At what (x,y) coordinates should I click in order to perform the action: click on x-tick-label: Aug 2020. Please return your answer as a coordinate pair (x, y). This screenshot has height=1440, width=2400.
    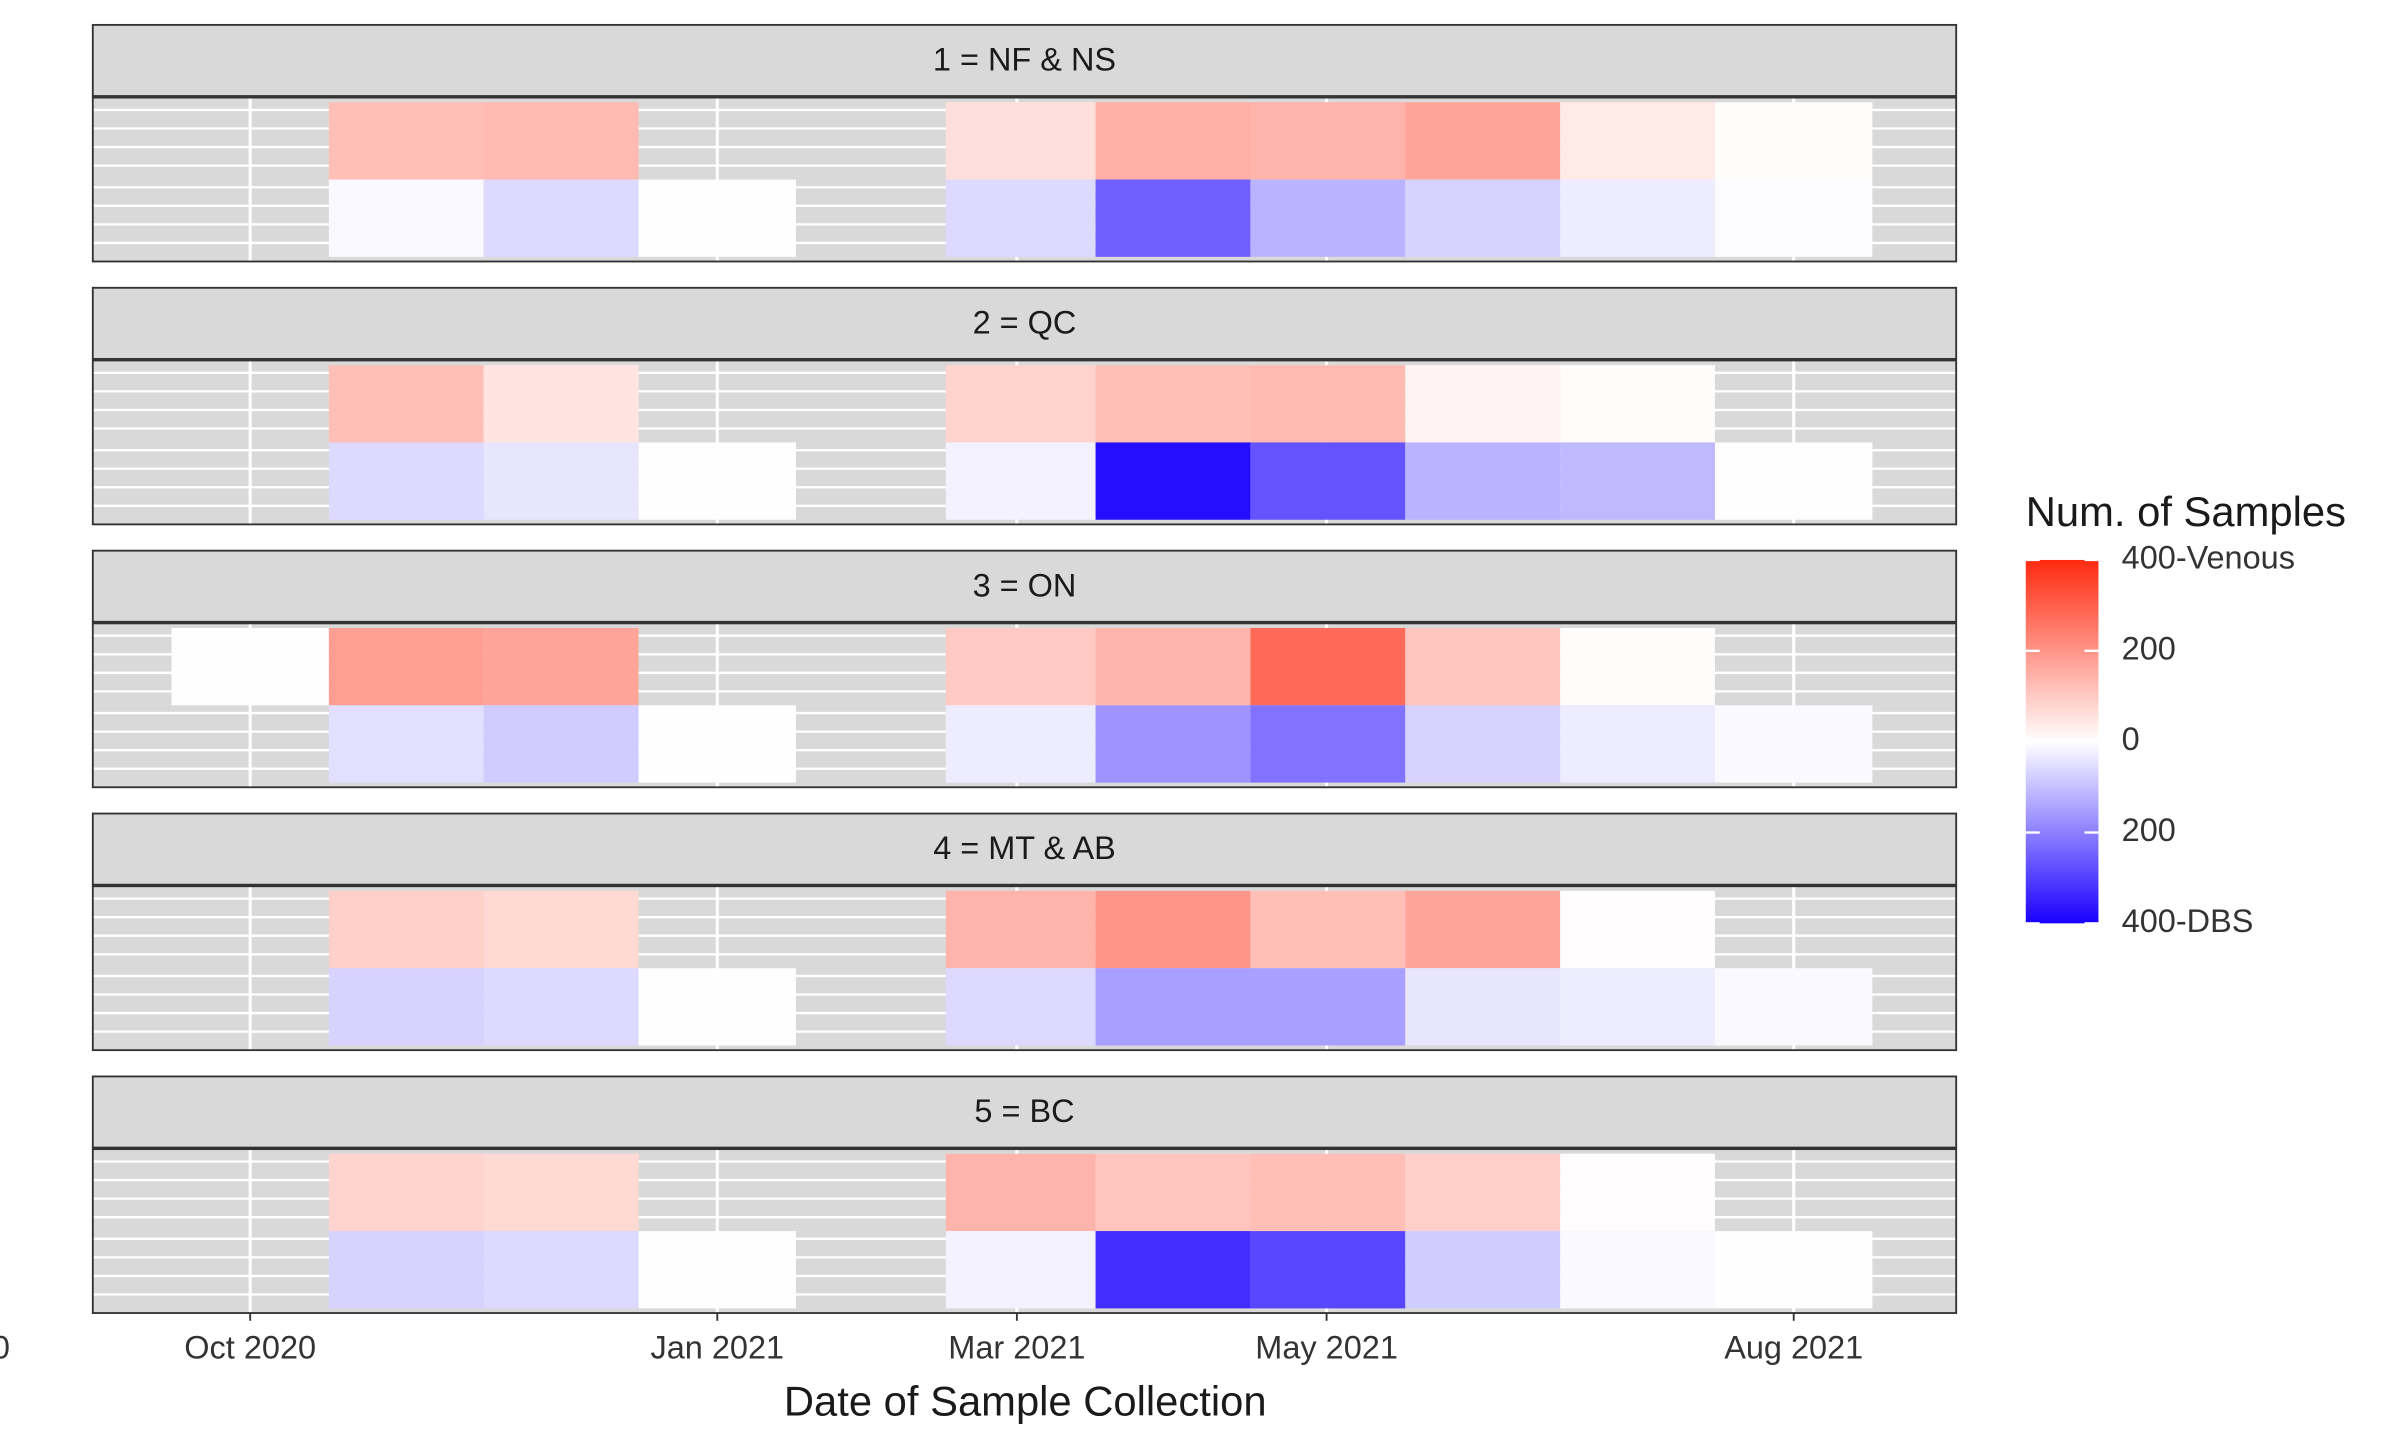
    Looking at the image, I should click on (5, 1348).